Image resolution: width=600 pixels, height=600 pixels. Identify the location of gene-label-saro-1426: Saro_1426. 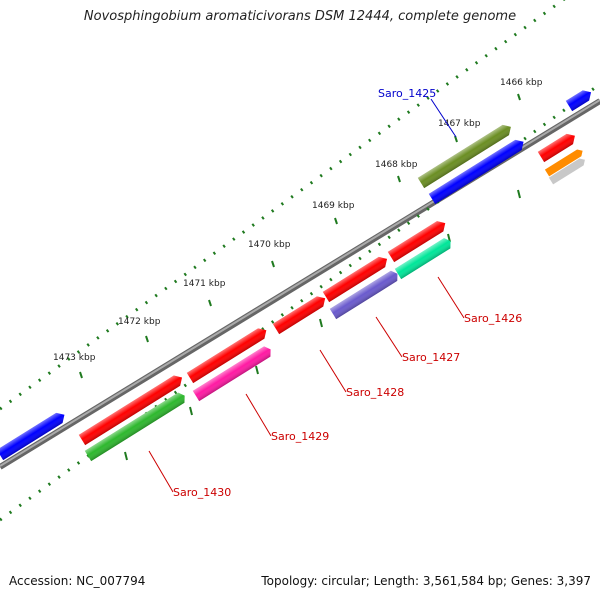
(493, 318).